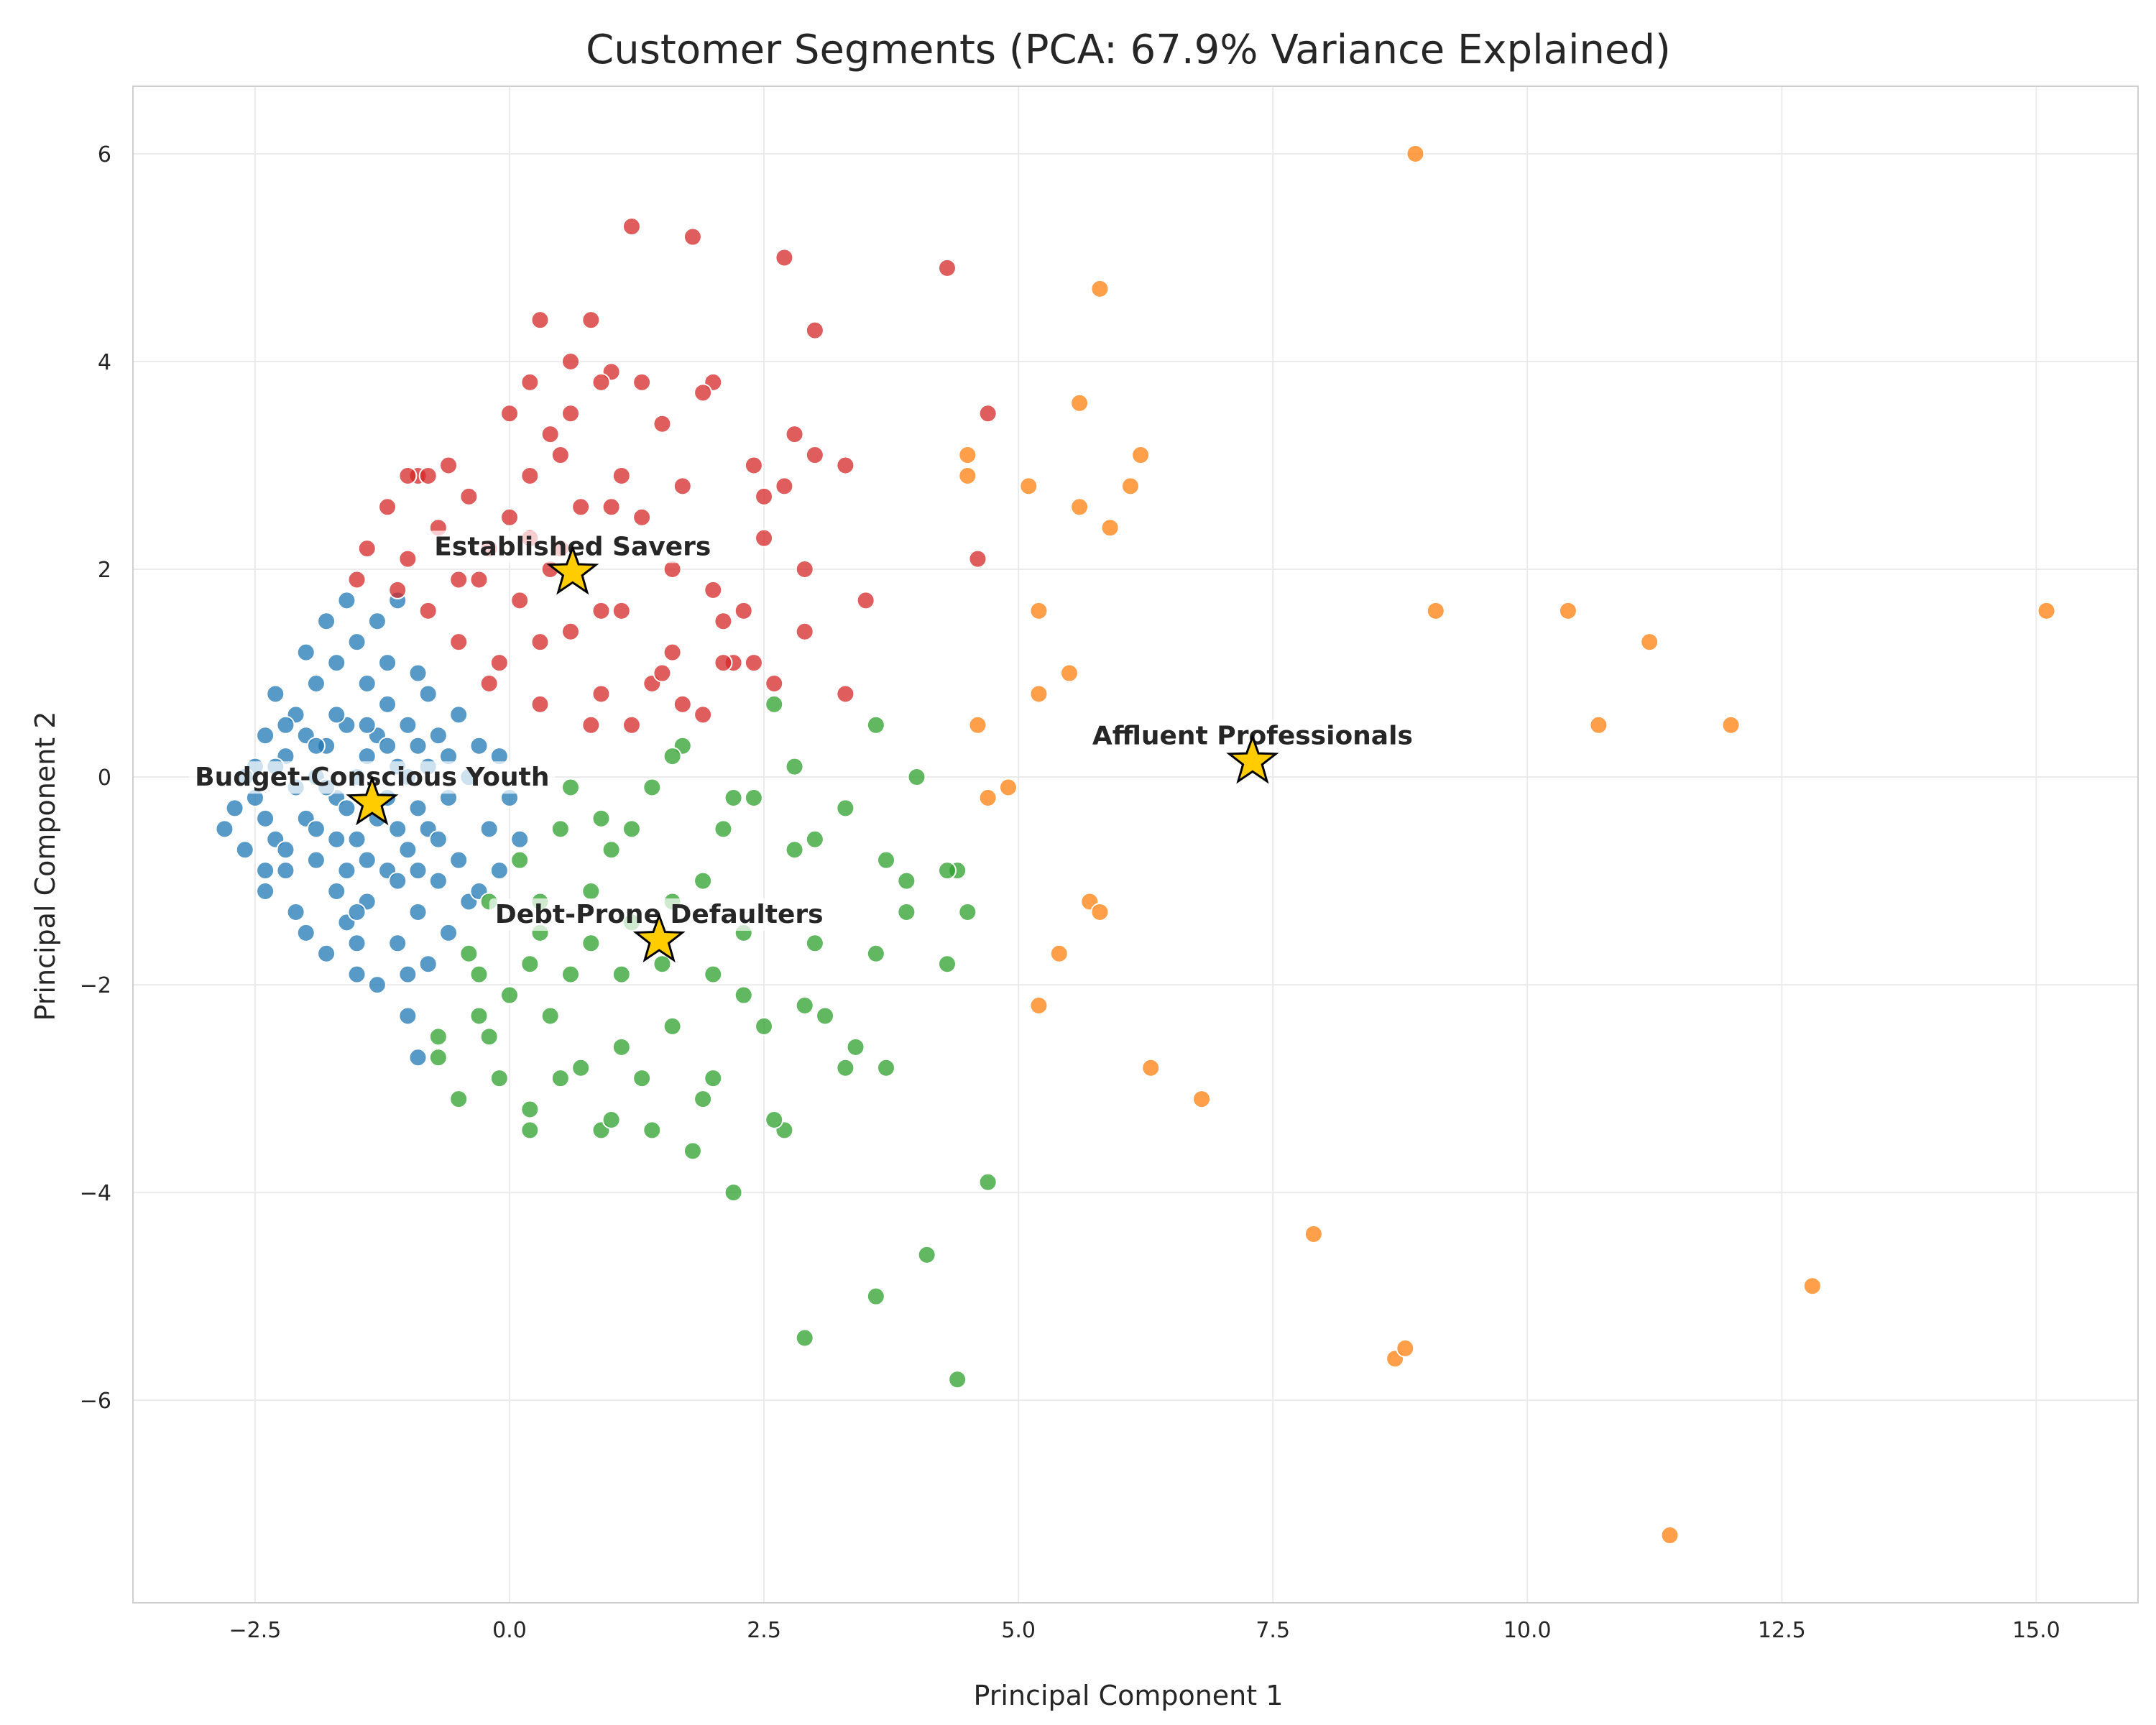 Image resolution: width=2156 pixels, height=1725 pixels. What do you see at coordinates (96, 778) in the screenshot?
I see `y-axis-ticks: −6 −4 −2 0 2 4 6` at bounding box center [96, 778].